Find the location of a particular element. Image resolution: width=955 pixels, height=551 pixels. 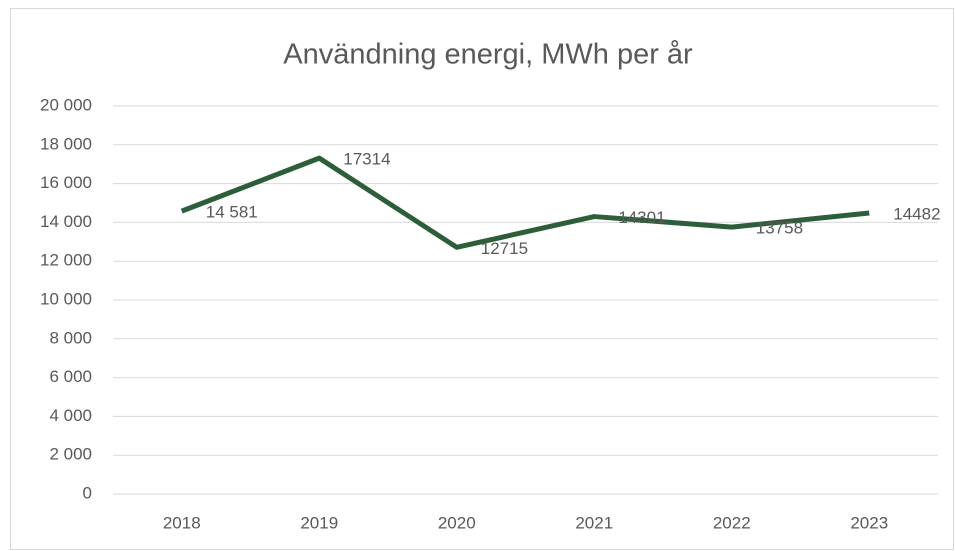

y-tick-label: 10 000 is located at coordinates (66, 298).